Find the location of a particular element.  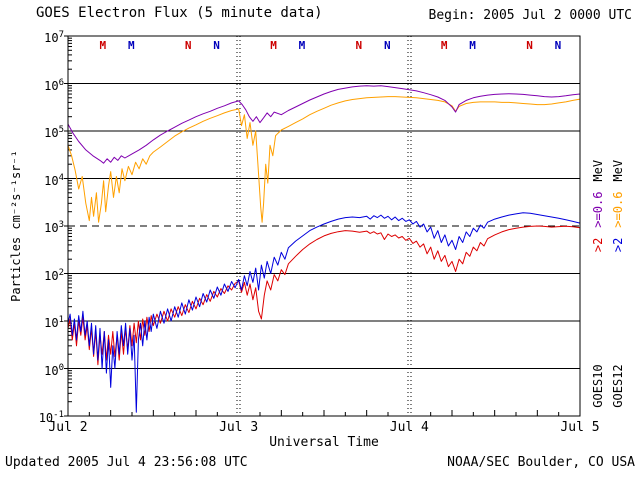

y-tick-exponent: 6 is located at coordinates (61, 82).